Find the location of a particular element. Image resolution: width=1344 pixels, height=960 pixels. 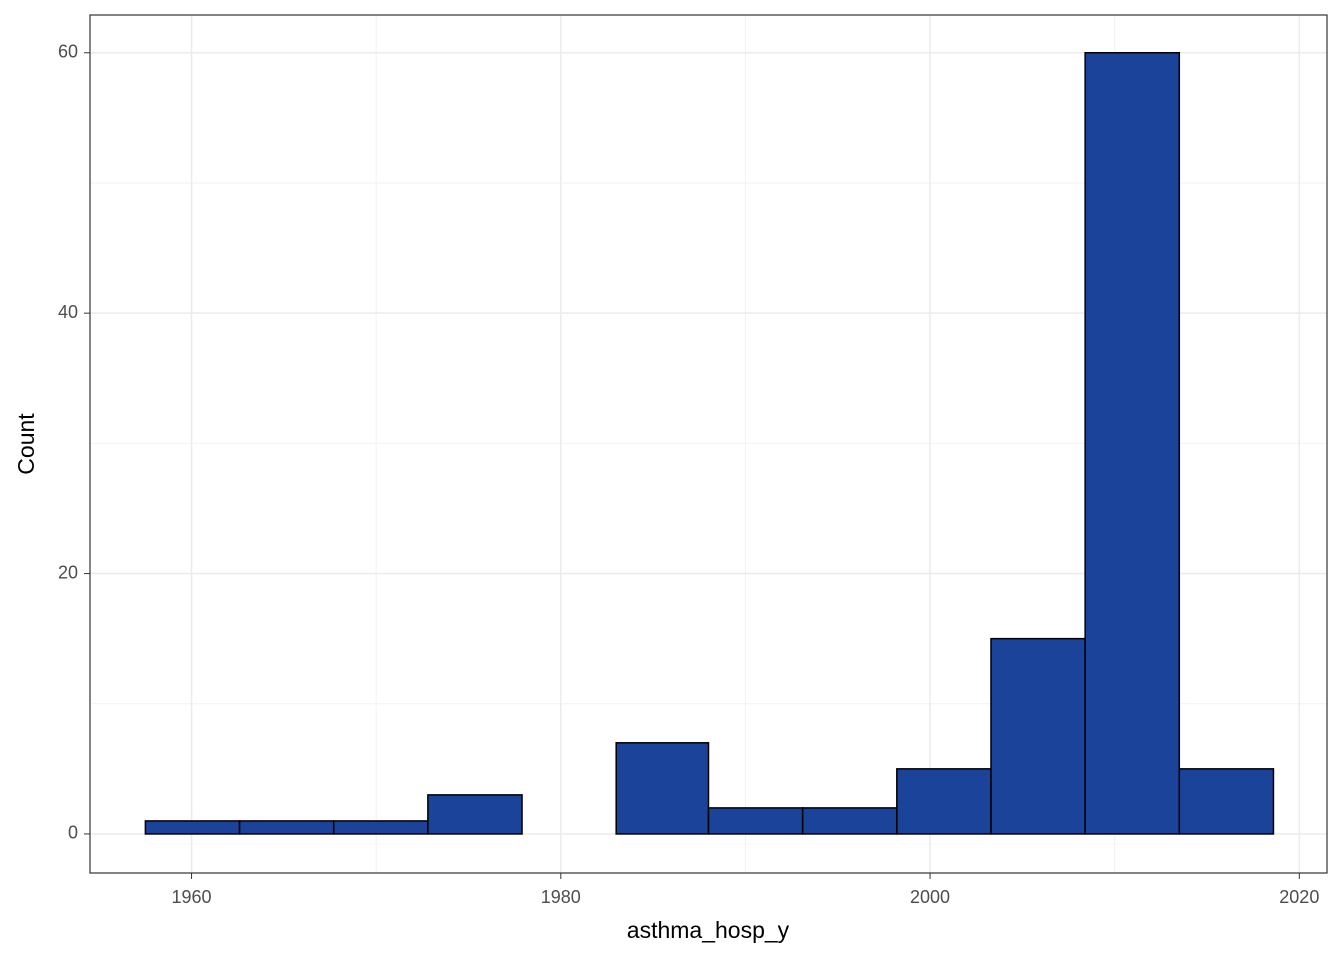

x-tick-label: 1980 is located at coordinates (561, 897).